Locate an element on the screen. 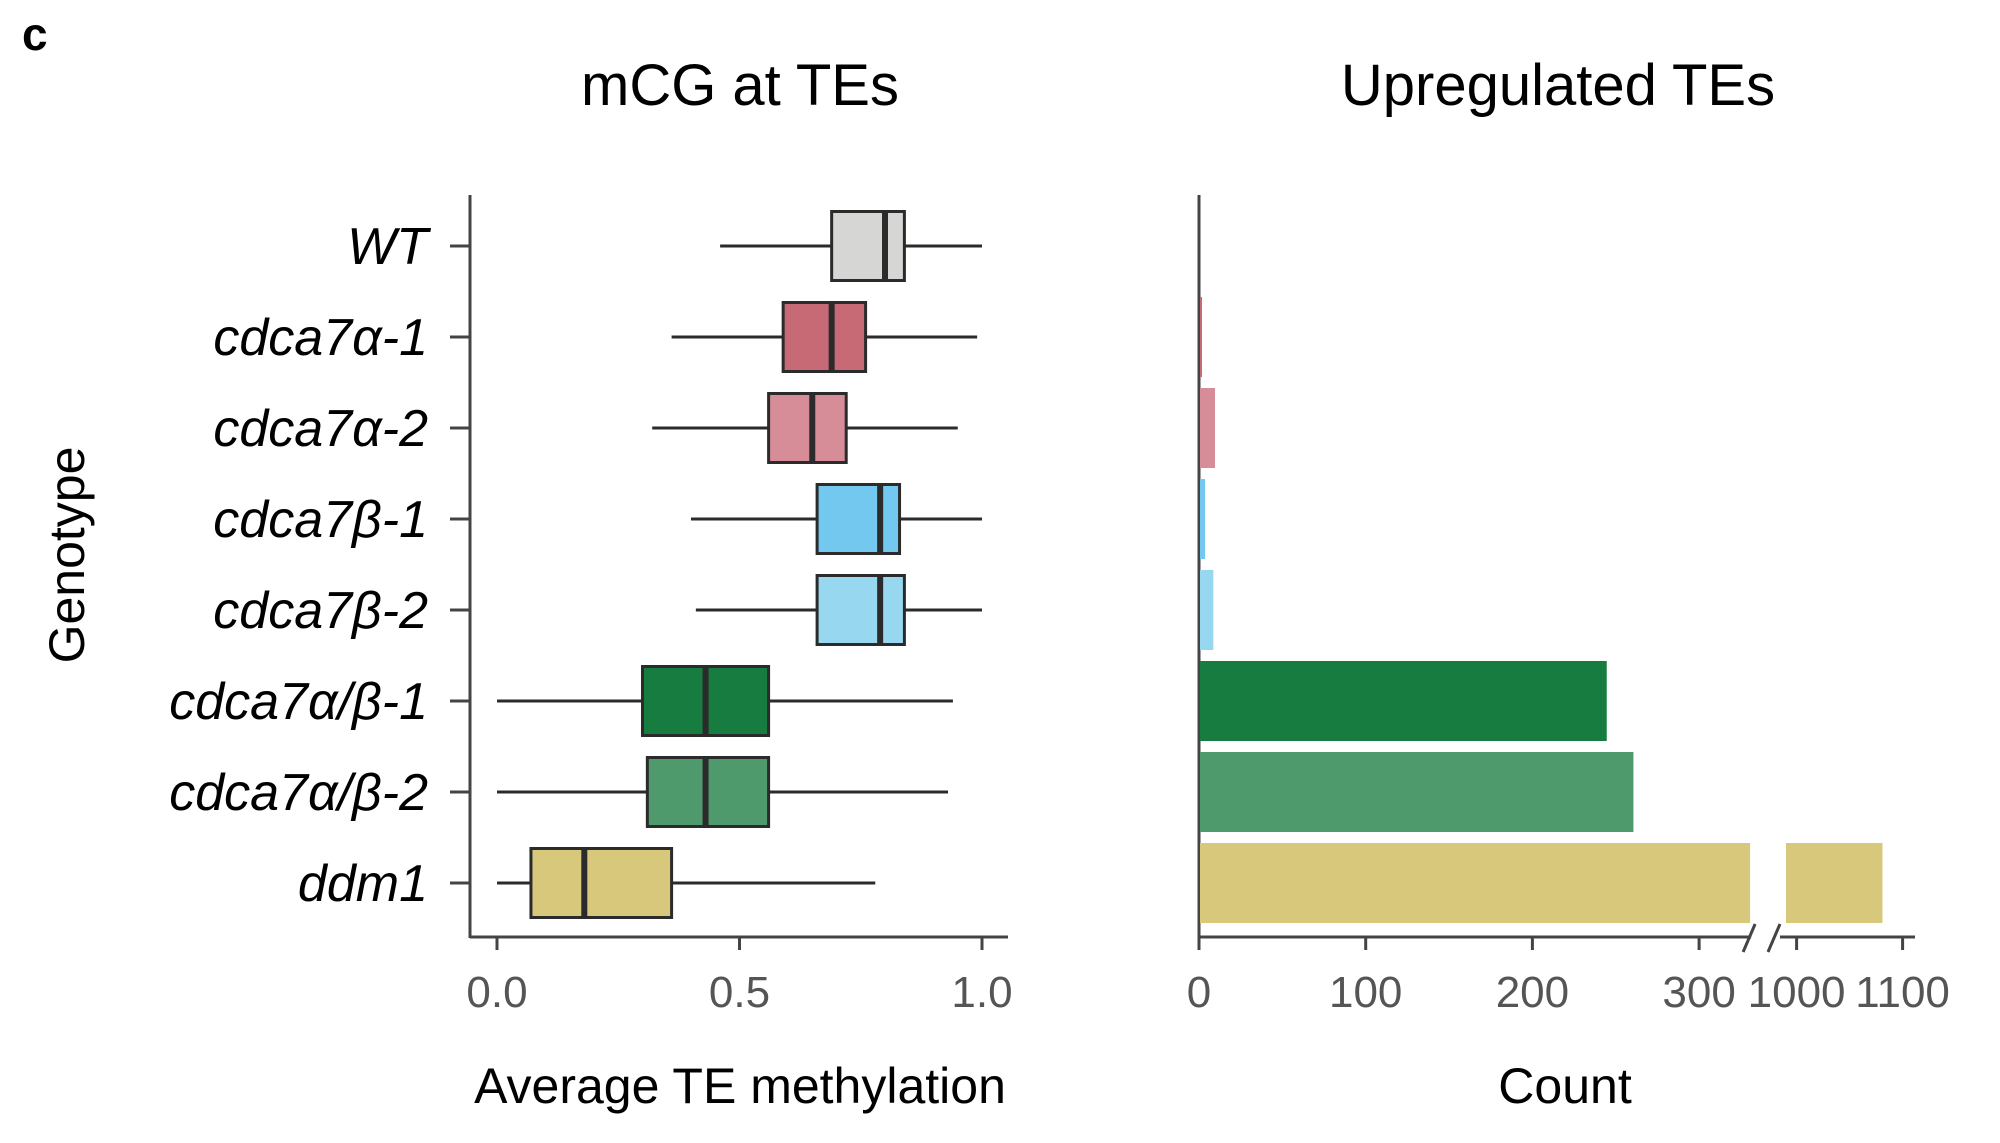 This screenshot has width=2000, height=1143. box-chart-title: mCG at TEs is located at coordinates (740, 85).